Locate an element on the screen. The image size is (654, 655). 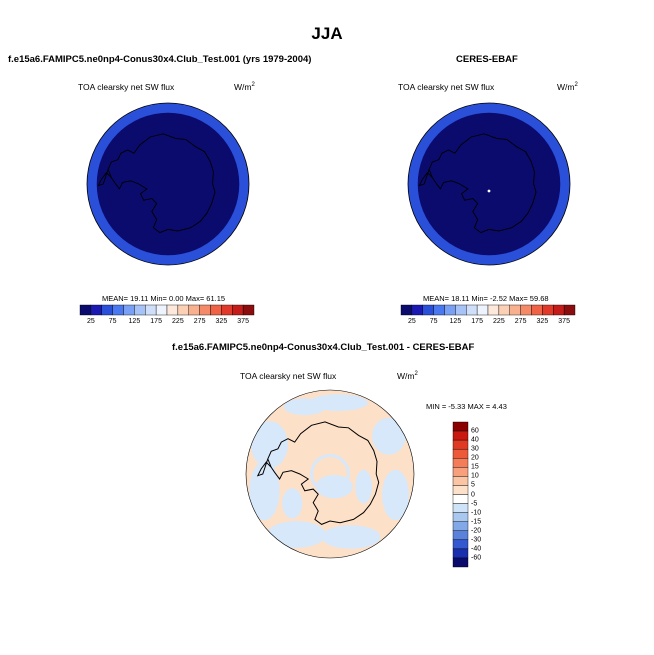
panel-1-map is located at coordinates (168, 184).